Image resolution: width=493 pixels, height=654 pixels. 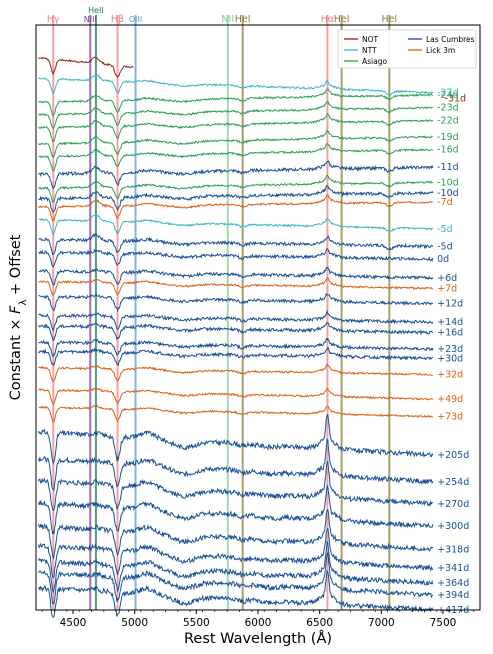 I want to click on line-id-label: OIII, so click(x=135, y=19).